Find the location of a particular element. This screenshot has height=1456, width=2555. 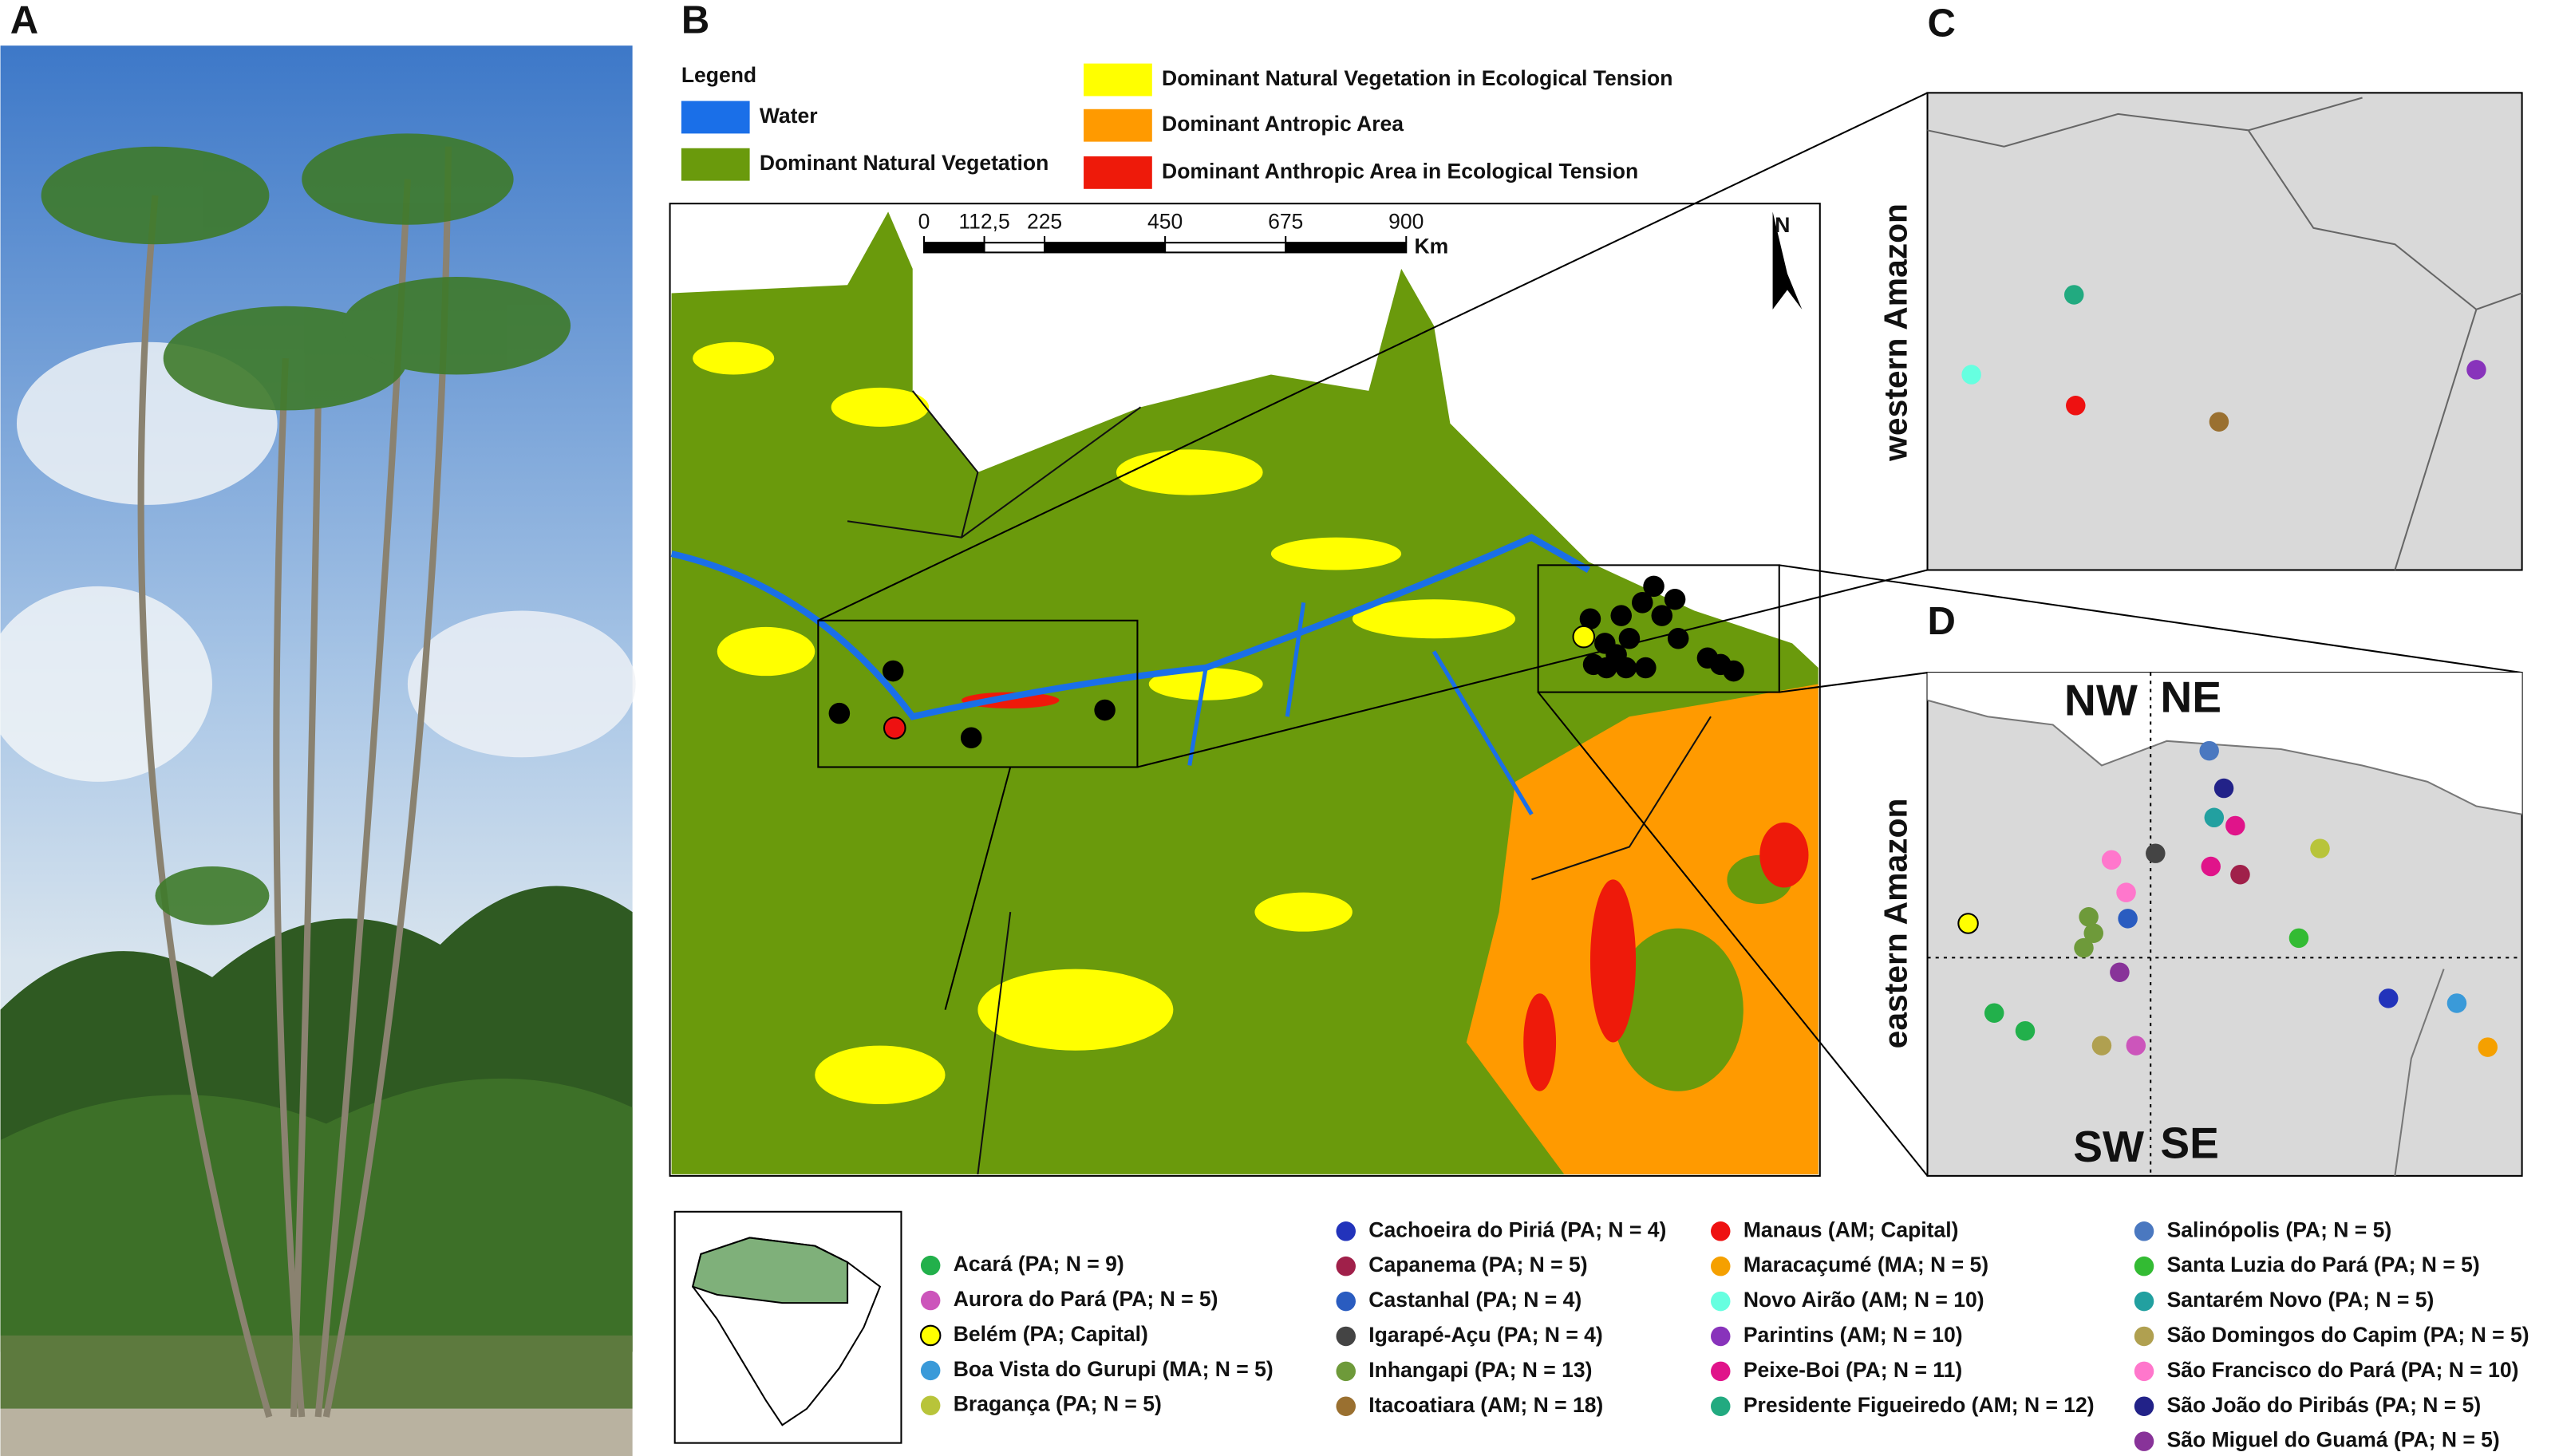

site-label: Acará (PA; N = 9) is located at coordinates (1039, 1264).